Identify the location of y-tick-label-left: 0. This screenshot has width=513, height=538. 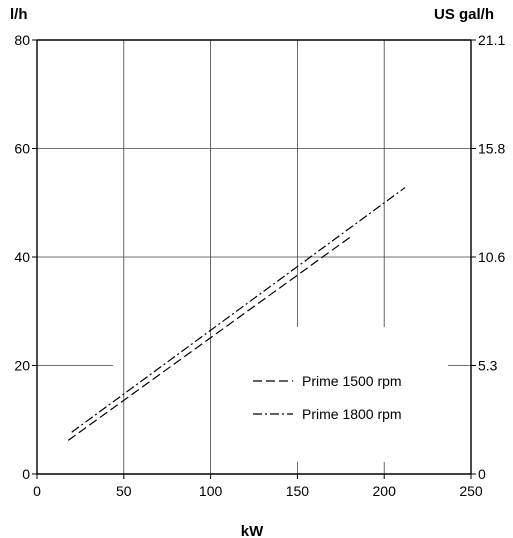
(26, 474).